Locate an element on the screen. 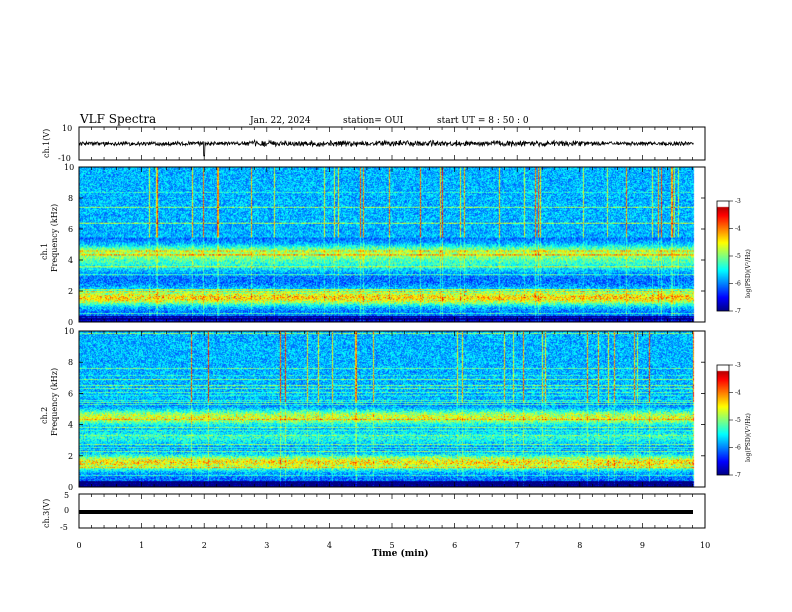 The height and width of the screenshot is (612, 792). ch2-colorbar-image is located at coordinates (723, 420).